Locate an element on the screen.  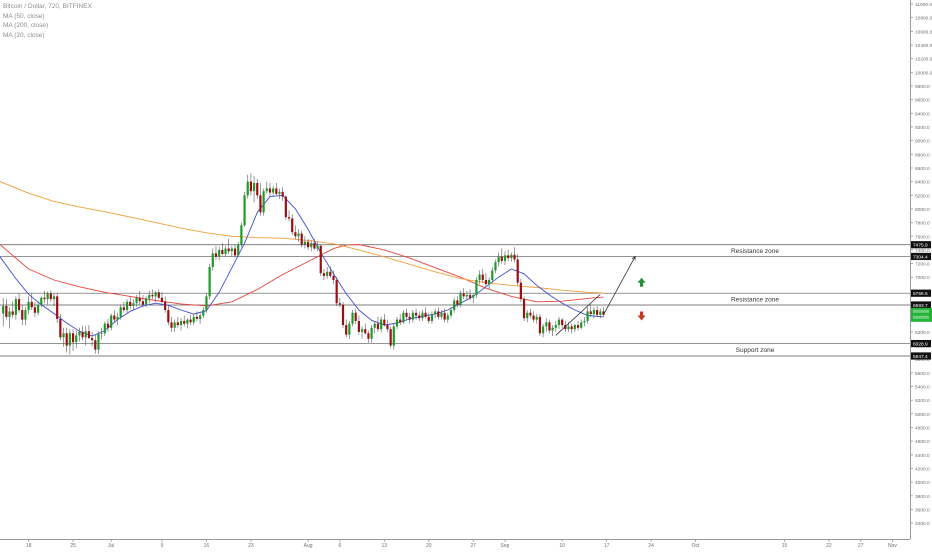
y-tick-label: 4400.0 is located at coordinates (922, 456).